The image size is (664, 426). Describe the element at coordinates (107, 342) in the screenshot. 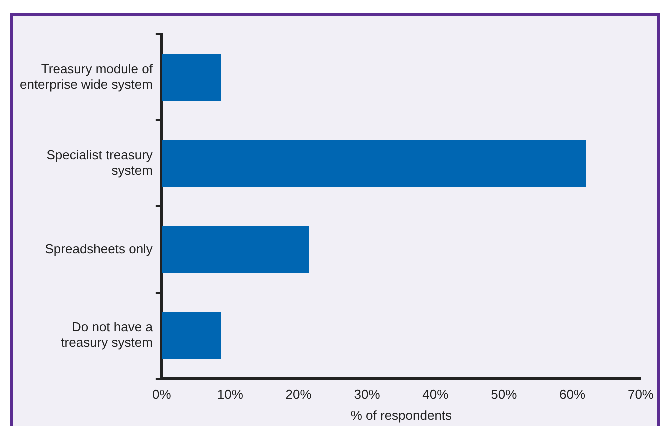

I see `category-label: treasury system` at that location.